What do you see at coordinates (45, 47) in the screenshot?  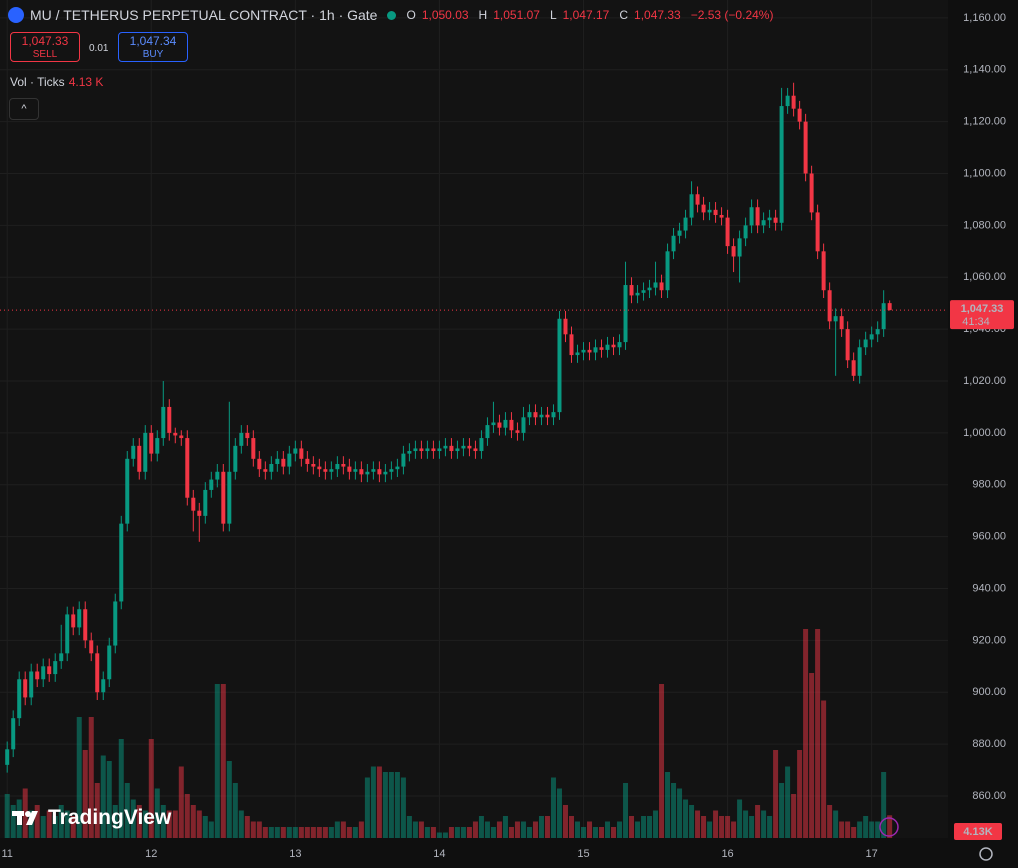 I see `sell-button: 1,047.33 SELL` at bounding box center [45, 47].